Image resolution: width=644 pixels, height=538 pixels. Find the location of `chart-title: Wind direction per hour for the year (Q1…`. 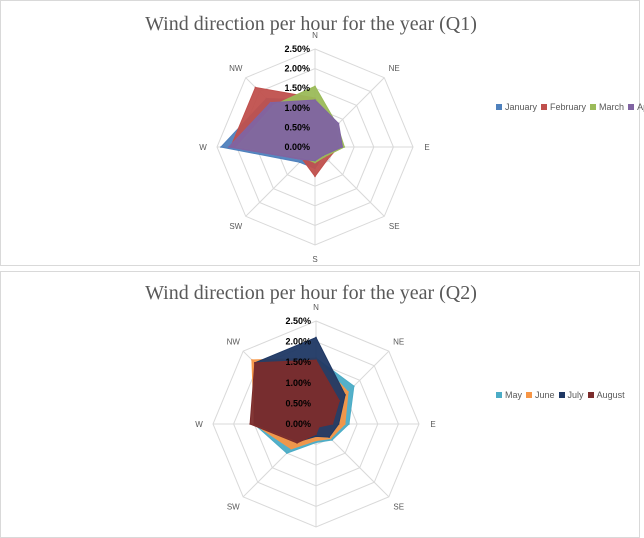

chart-title: Wind direction per hour for the year (Q1… is located at coordinates (311, 24).